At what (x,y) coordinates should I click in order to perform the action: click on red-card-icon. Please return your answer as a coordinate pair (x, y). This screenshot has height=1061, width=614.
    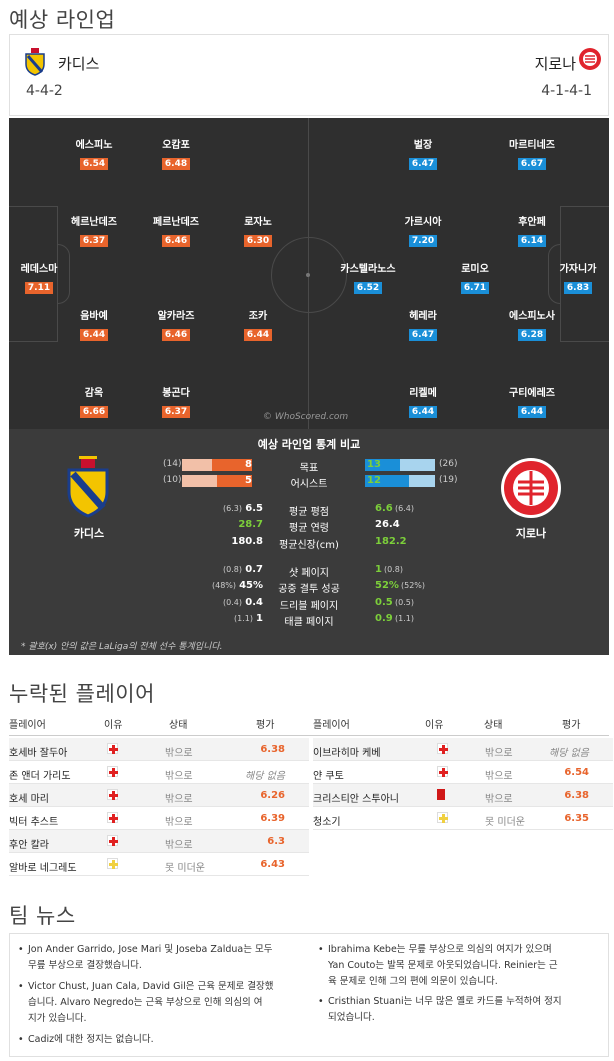
    Looking at the image, I should click on (441, 794).